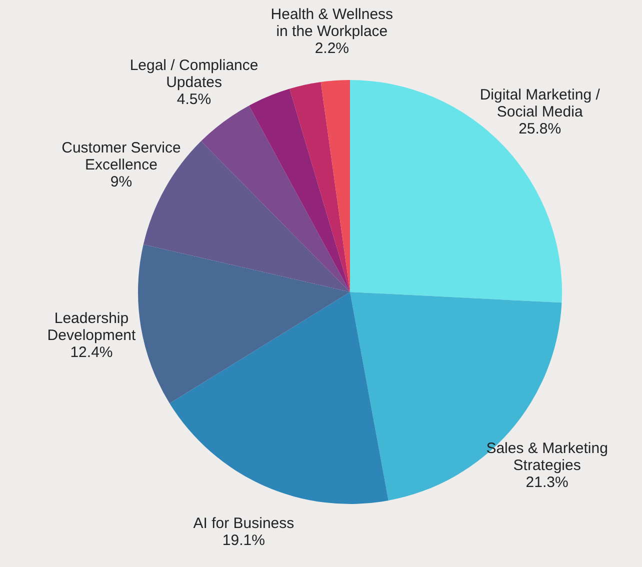 This screenshot has width=642, height=567. I want to click on slice-label: Health & Wellness in the Workplace, so click(332, 23).